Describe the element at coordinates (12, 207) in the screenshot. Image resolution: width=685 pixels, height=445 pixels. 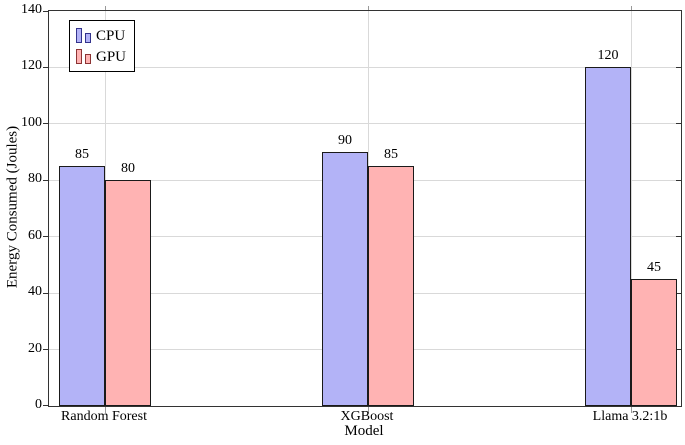
I see `y-axis-label: Energy Consumed (Joules)` at that location.